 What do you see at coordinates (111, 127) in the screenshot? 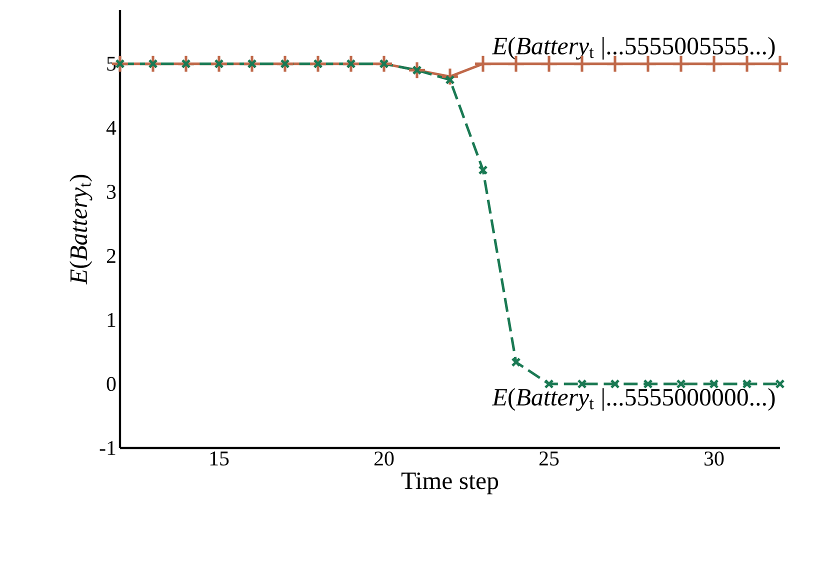
I see `y-tick-label: 4` at bounding box center [111, 127].